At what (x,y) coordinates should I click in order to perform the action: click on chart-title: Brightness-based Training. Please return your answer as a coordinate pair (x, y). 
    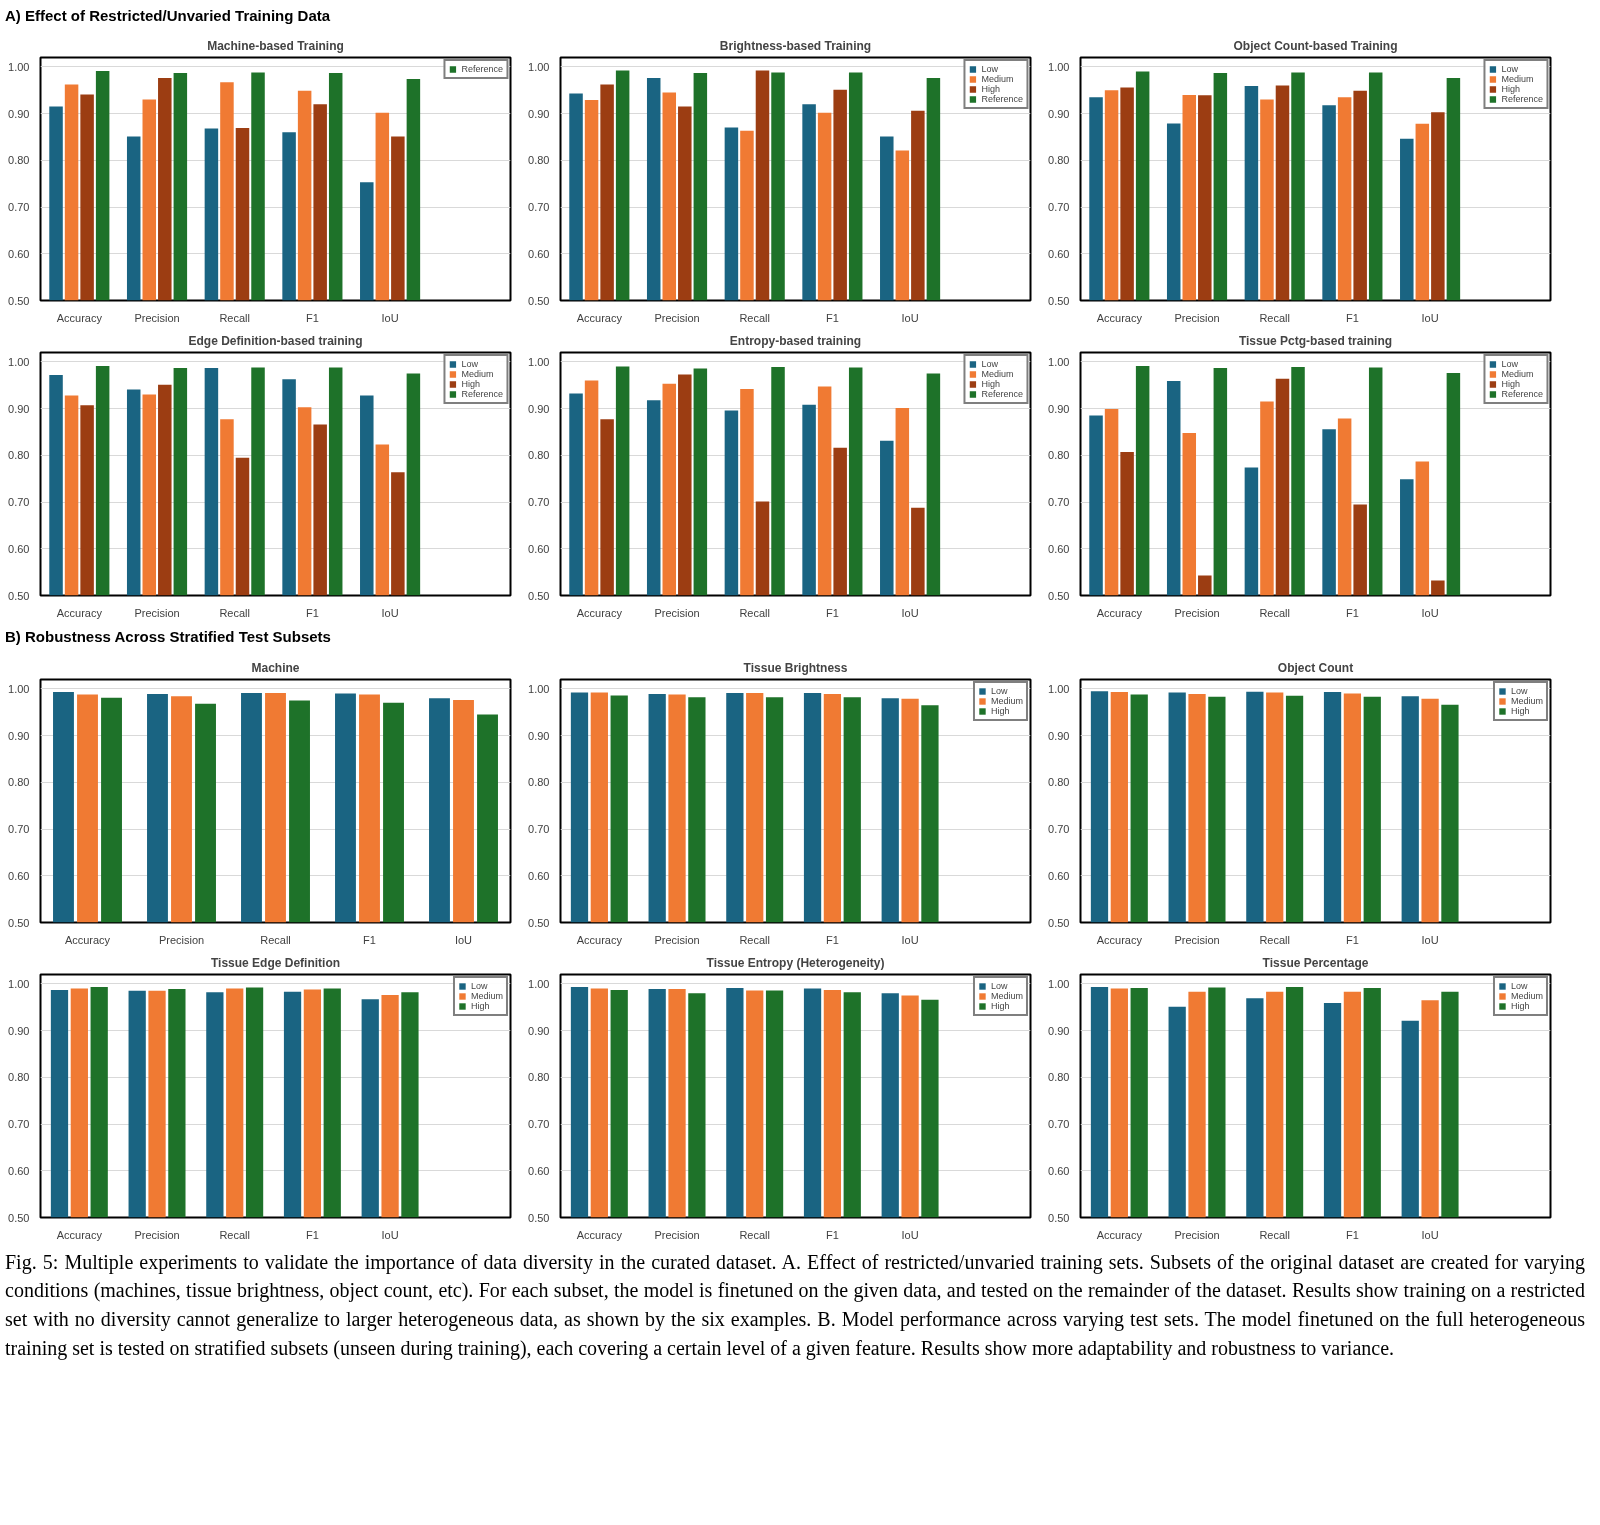
    Looking at the image, I should click on (795, 45).